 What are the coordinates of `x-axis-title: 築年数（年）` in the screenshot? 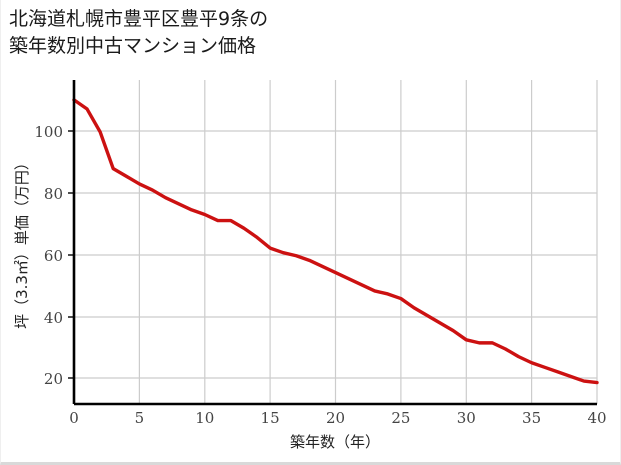 It's located at (335, 442).